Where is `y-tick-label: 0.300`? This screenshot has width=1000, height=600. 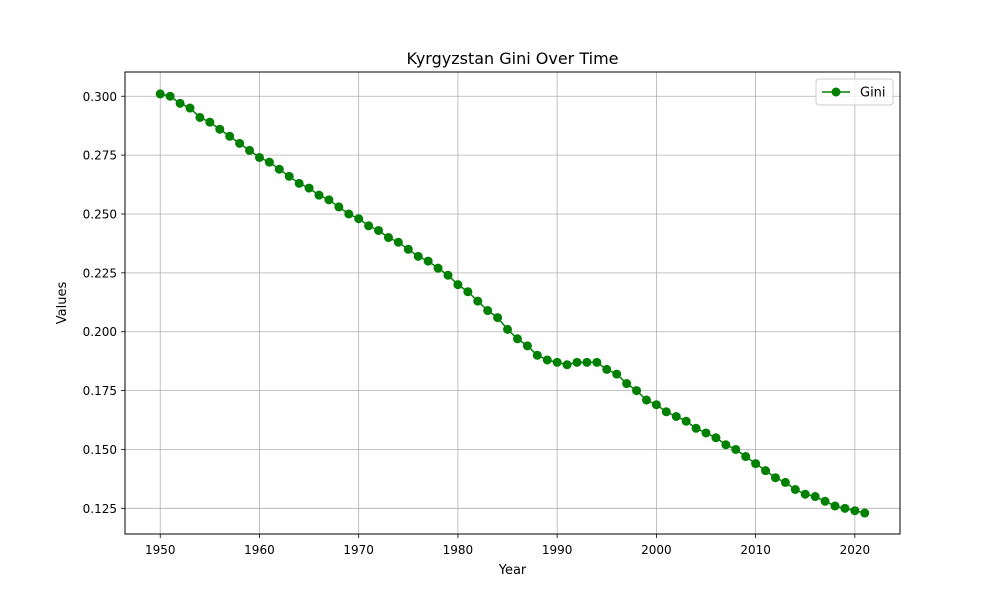
y-tick-label: 0.300 is located at coordinates (100, 97).